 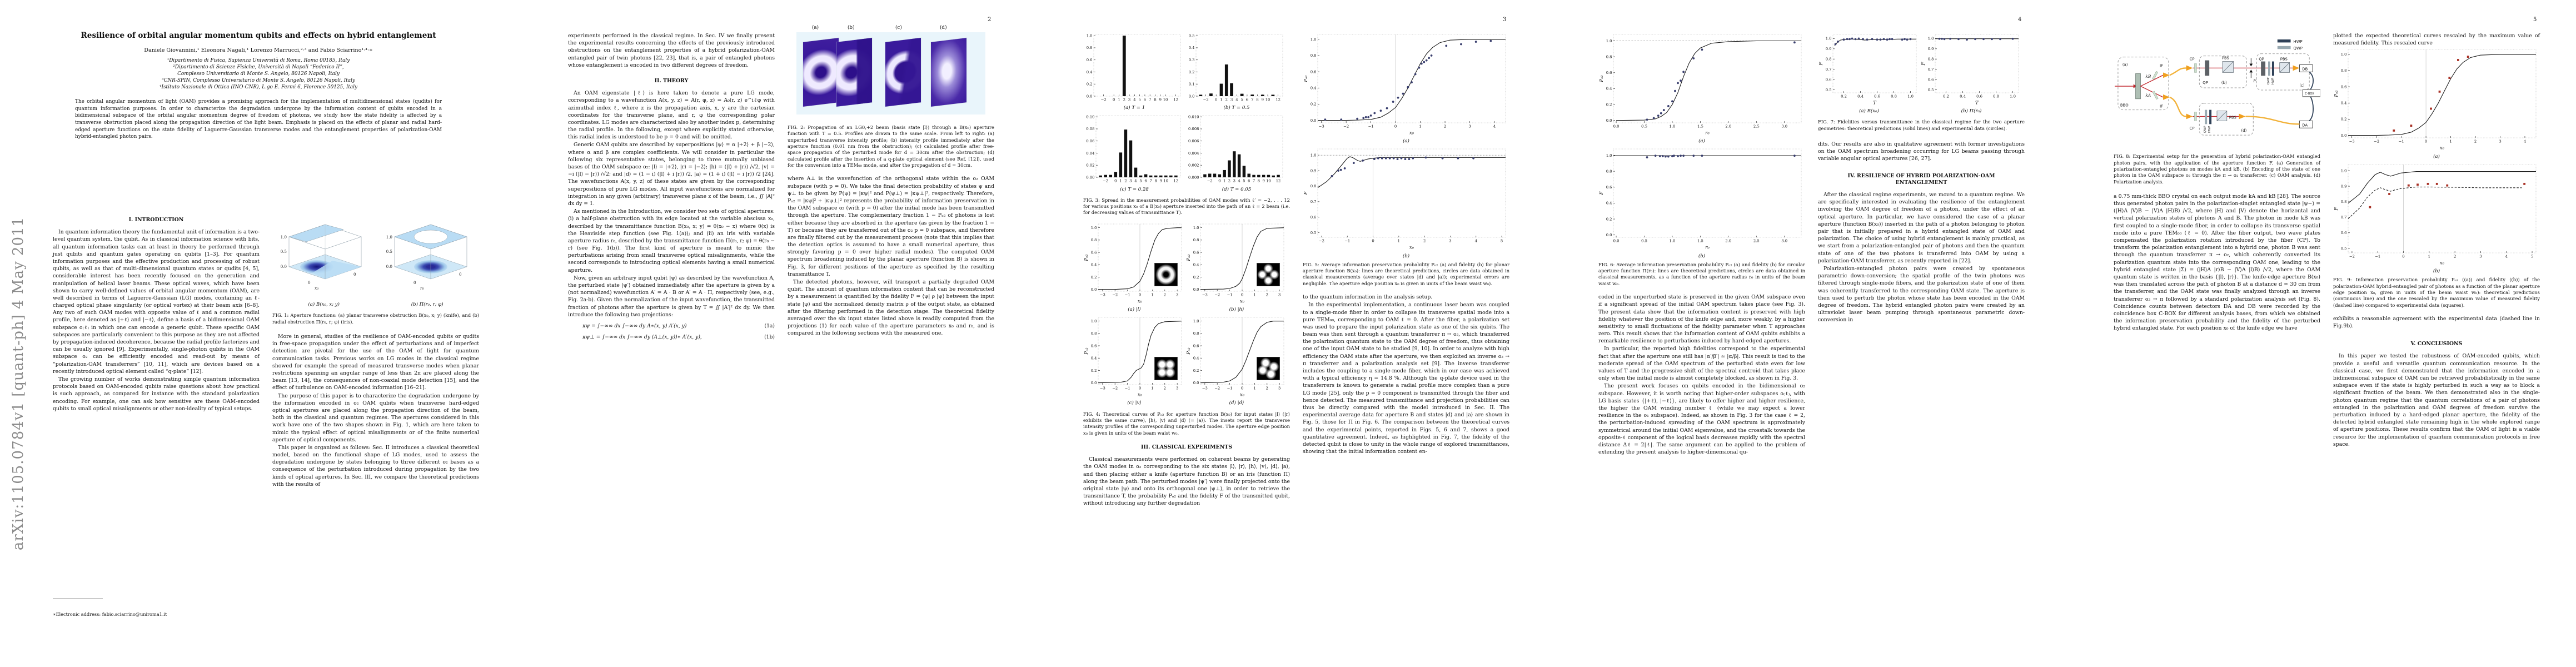 I want to click on svg-text: −3, so click(x=1102, y=388).